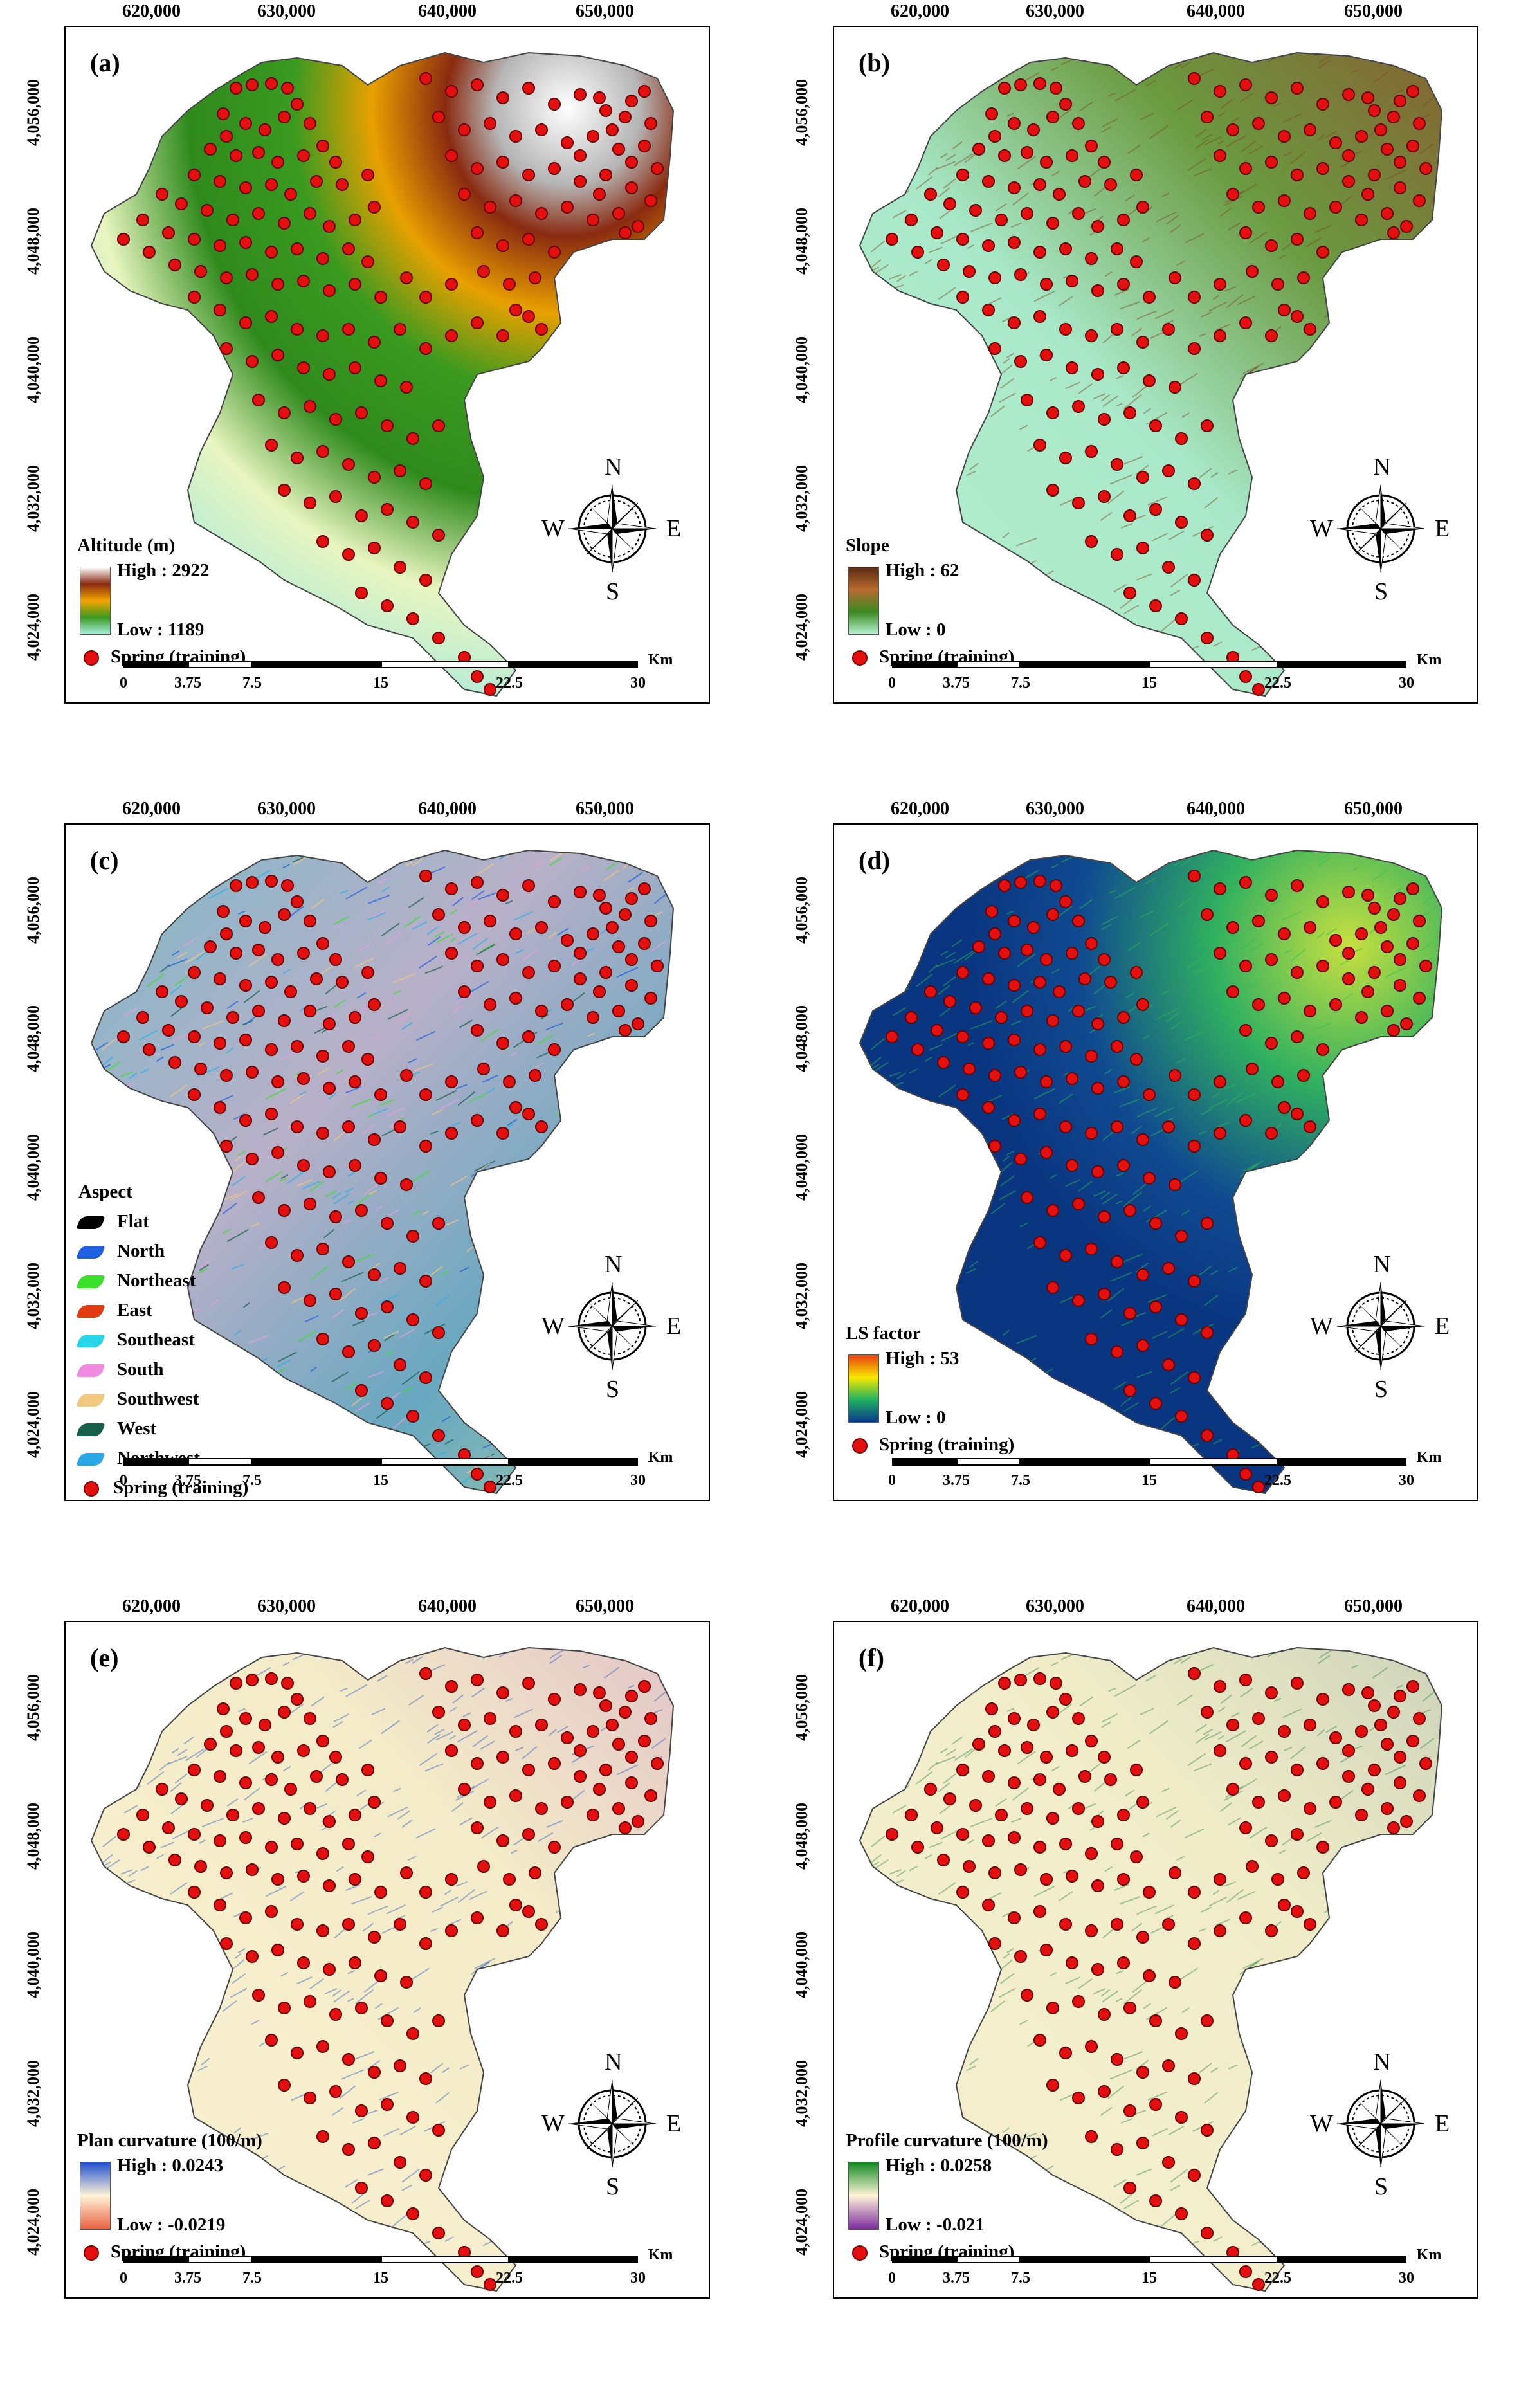  What do you see at coordinates (92, 658) in the screenshot?
I see `spring-symbol` at bounding box center [92, 658].